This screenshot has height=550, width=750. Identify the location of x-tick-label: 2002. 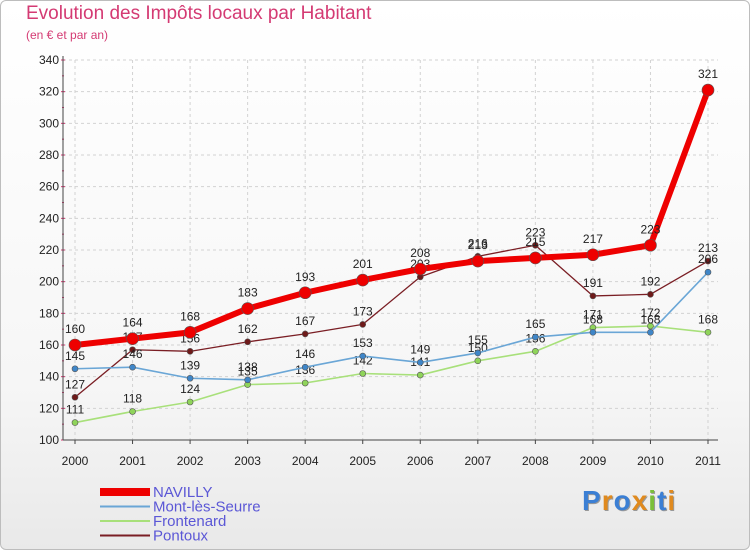
(190, 461).